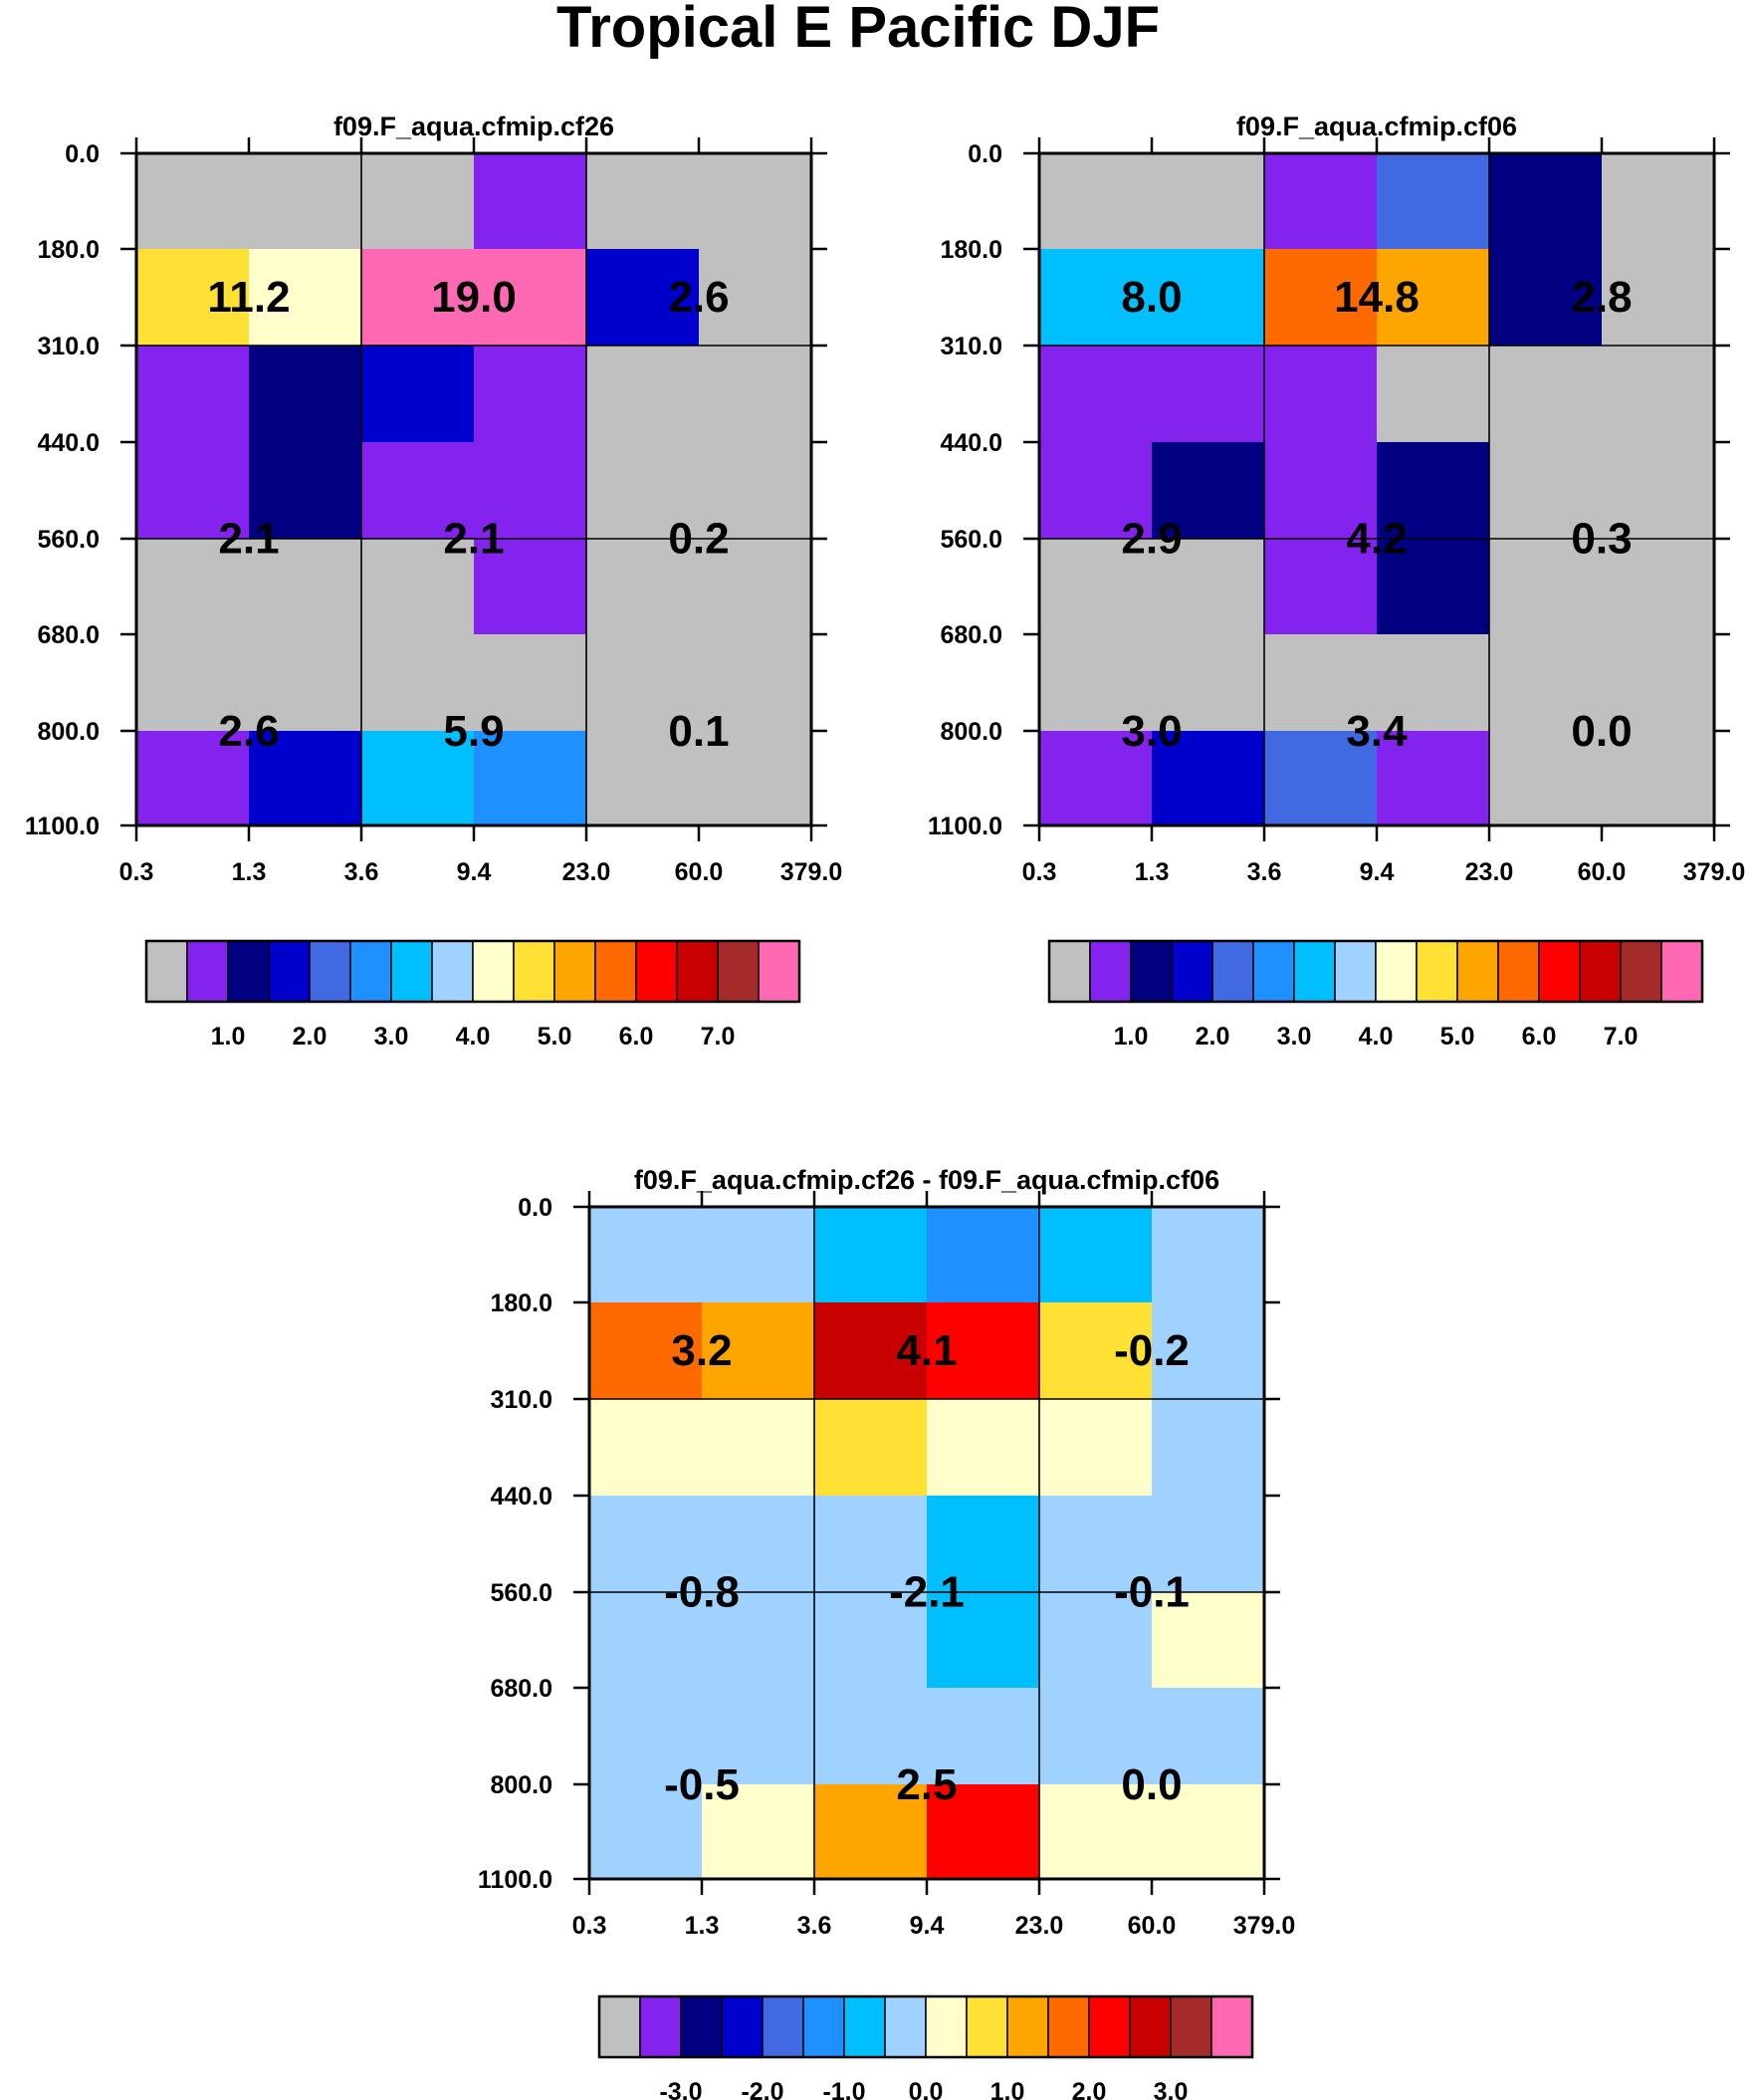  I want to click on group-value-label: 11.2, so click(248, 297).